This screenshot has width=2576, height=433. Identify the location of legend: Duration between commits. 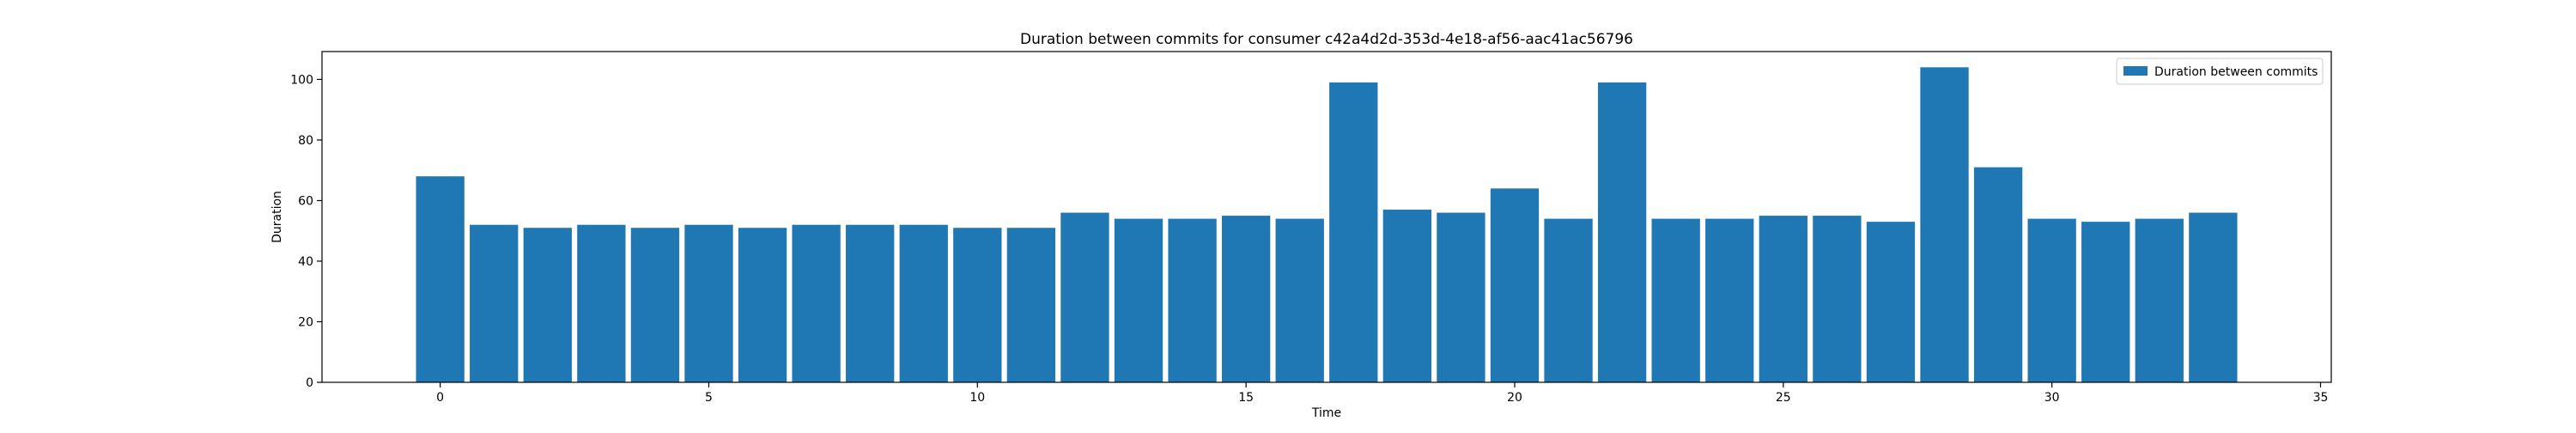
(2220, 71).